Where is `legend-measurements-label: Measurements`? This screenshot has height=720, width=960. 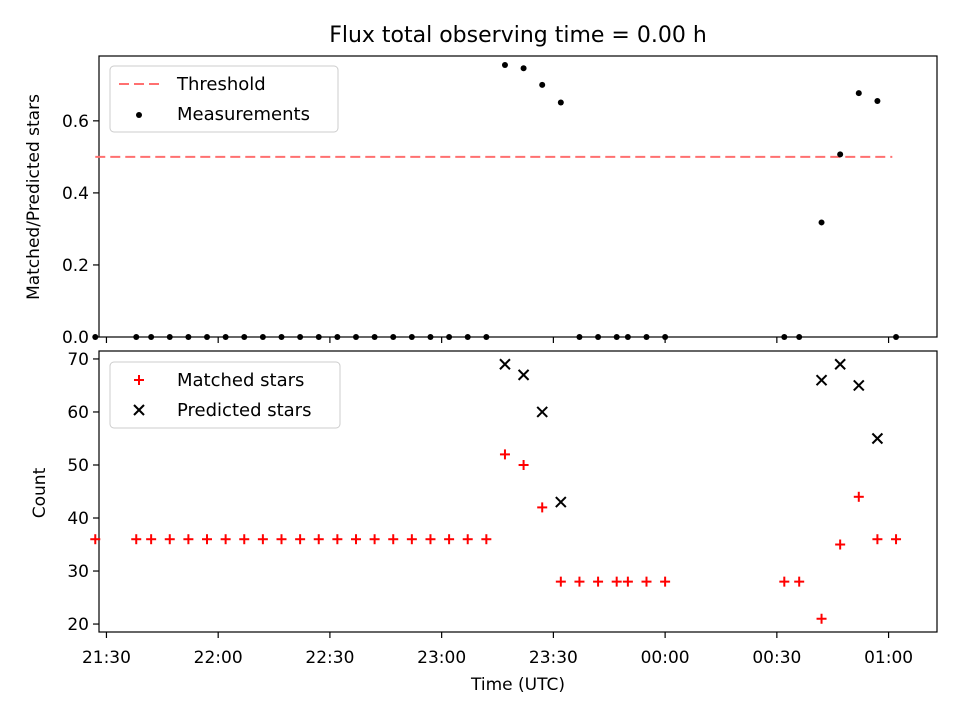 legend-measurements-label: Measurements is located at coordinates (243, 114).